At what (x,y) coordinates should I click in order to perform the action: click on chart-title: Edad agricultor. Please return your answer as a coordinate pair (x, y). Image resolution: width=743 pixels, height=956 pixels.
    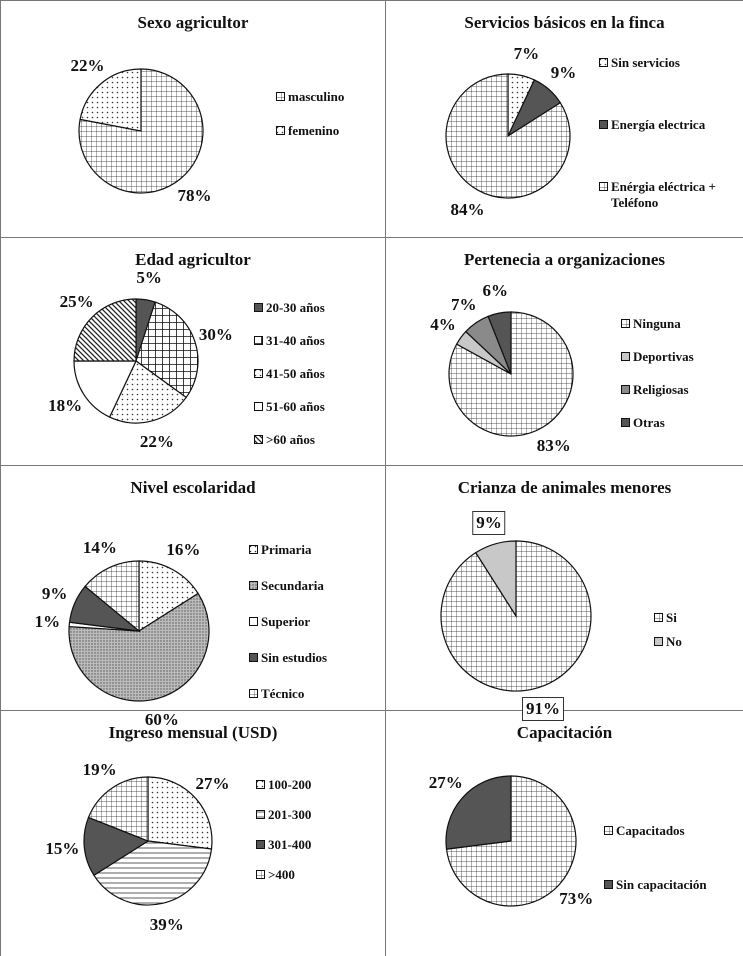
    Looking at the image, I should click on (193, 259).